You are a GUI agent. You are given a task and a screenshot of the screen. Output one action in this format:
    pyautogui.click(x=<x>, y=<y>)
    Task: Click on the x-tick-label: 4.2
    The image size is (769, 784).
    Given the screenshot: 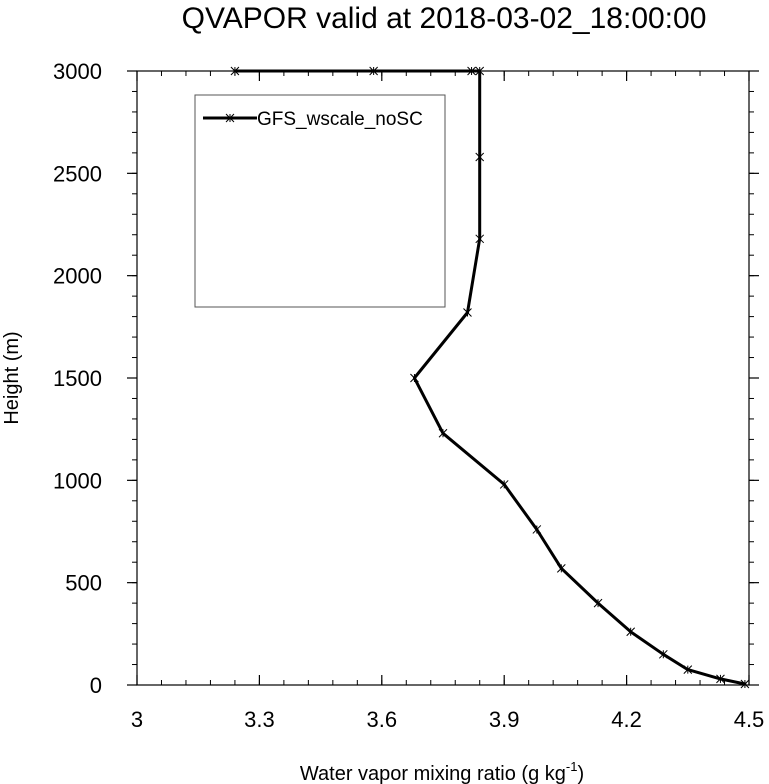 What is the action you would take?
    pyautogui.click(x=626, y=719)
    